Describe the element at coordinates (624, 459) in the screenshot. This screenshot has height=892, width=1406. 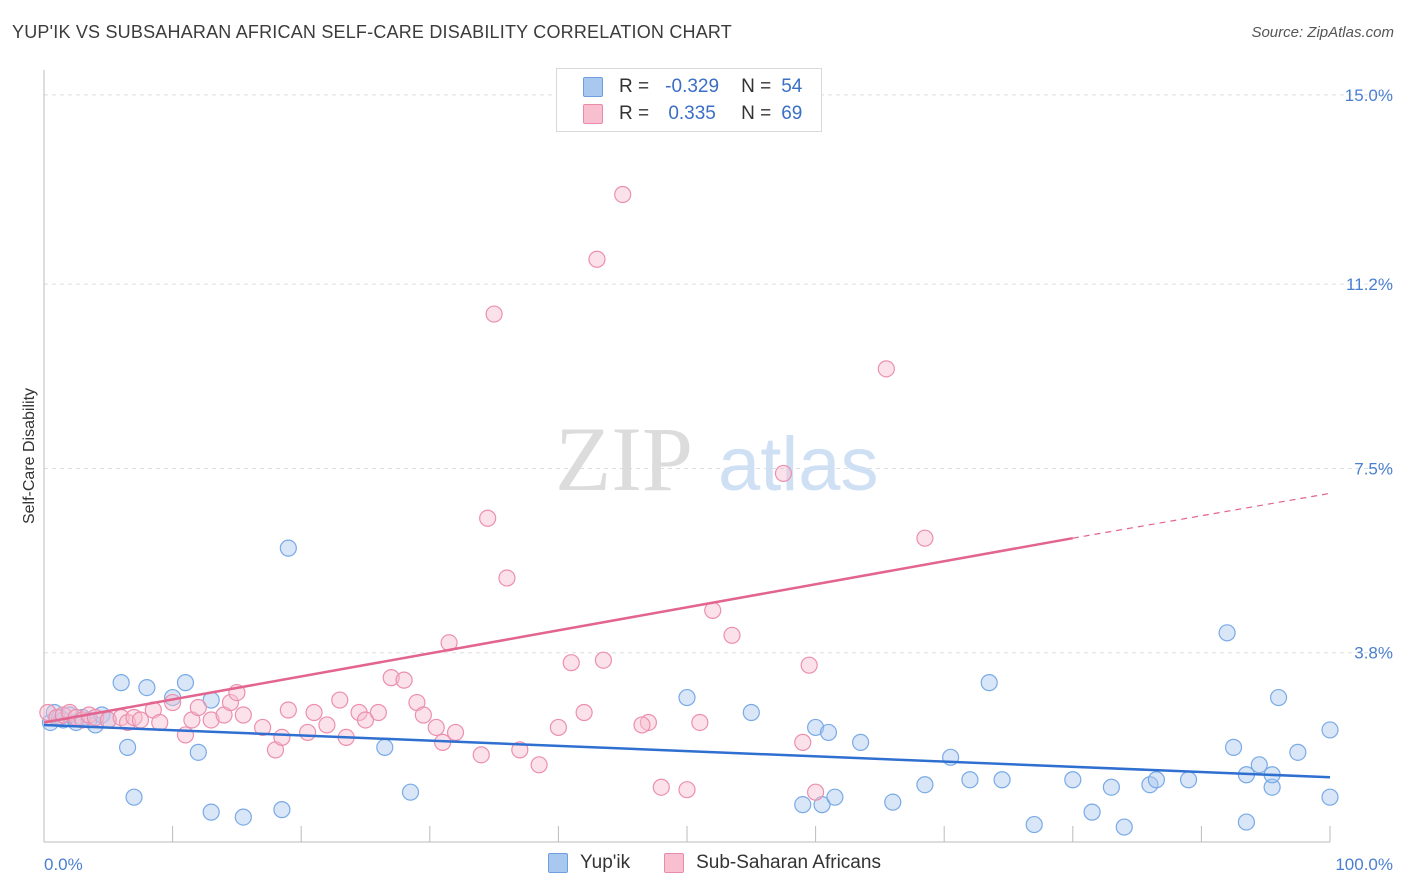
I see `watermark-zip: ZIP` at that location.